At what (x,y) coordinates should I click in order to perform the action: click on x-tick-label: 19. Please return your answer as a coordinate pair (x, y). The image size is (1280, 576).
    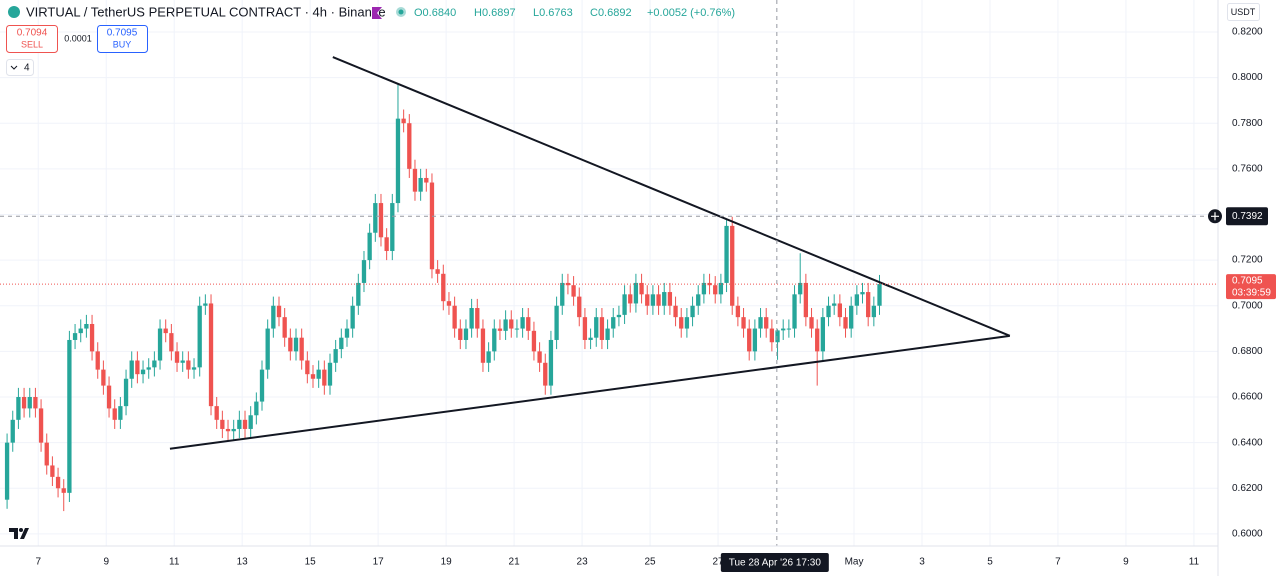
    Looking at the image, I should click on (447, 562).